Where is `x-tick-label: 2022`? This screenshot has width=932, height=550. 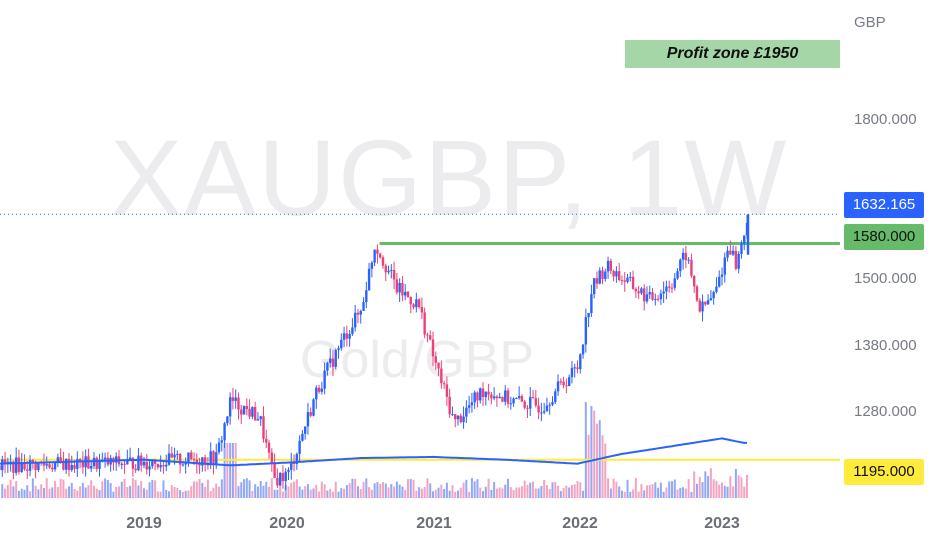
x-tick-label: 2022 is located at coordinates (580, 523).